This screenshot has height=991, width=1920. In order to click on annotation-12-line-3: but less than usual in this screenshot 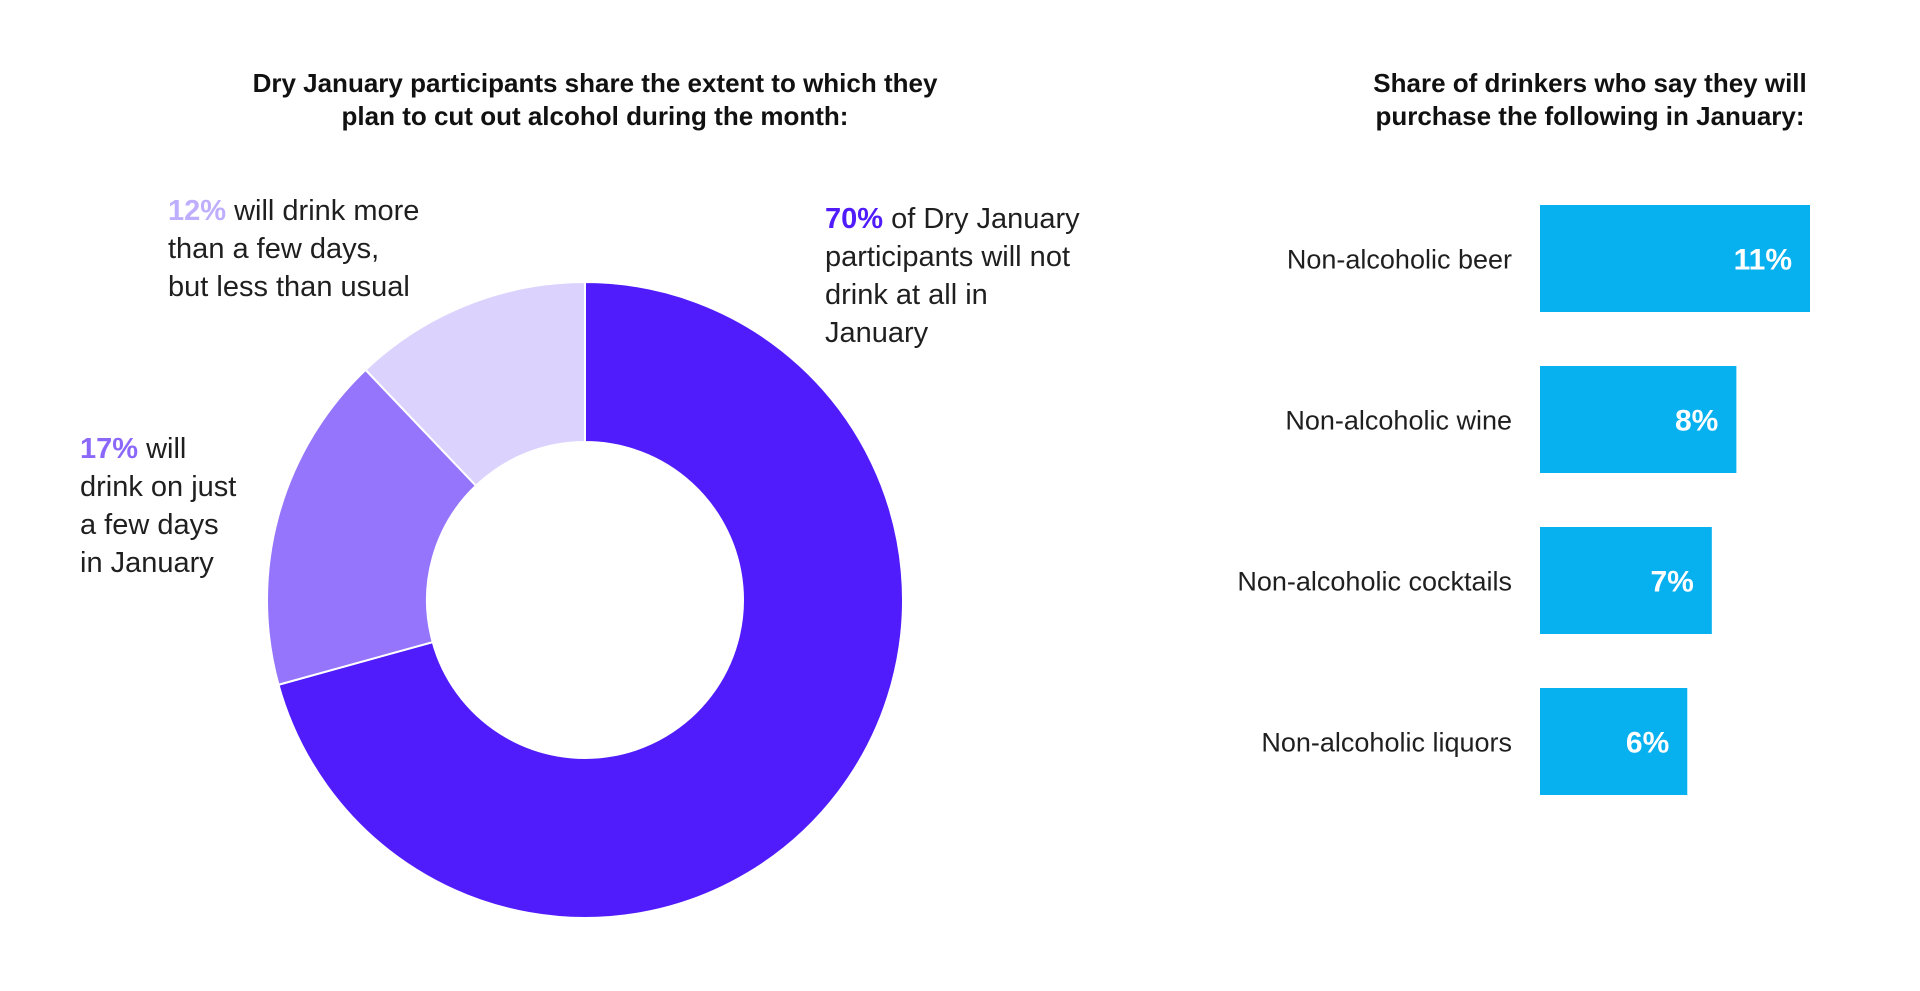, I will do `click(289, 287)`.